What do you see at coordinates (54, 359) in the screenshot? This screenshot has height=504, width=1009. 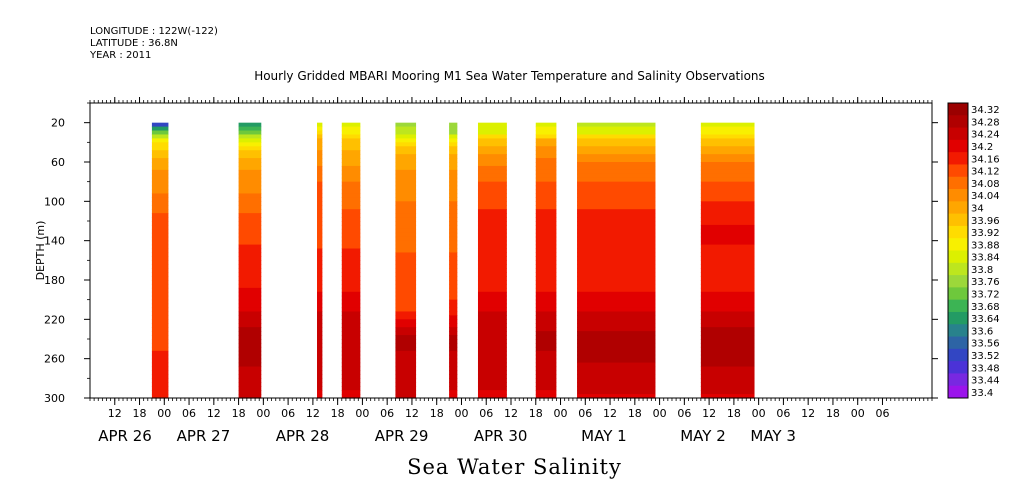 I see `y-tick-label: 260` at bounding box center [54, 359].